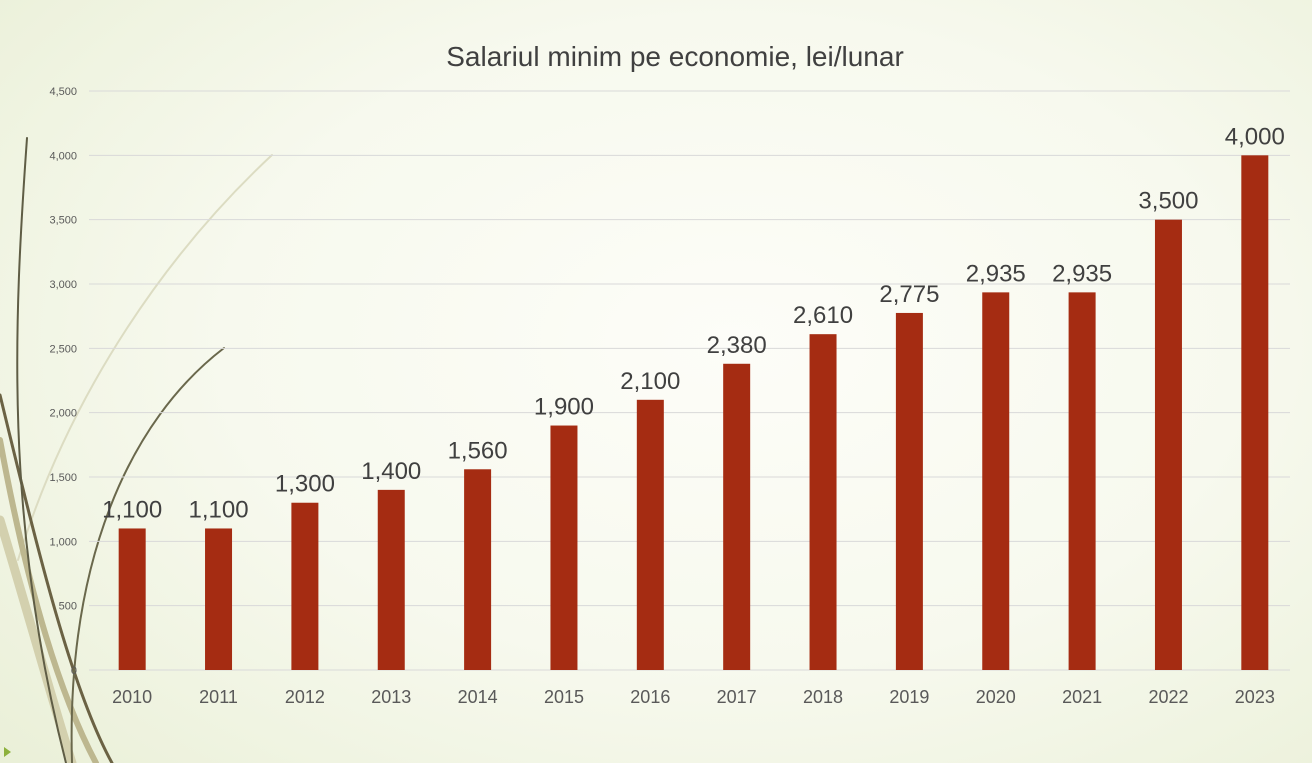 The height and width of the screenshot is (763, 1312). Describe the element at coordinates (68, 607) in the screenshot. I see `y-tick-label: 500` at that location.